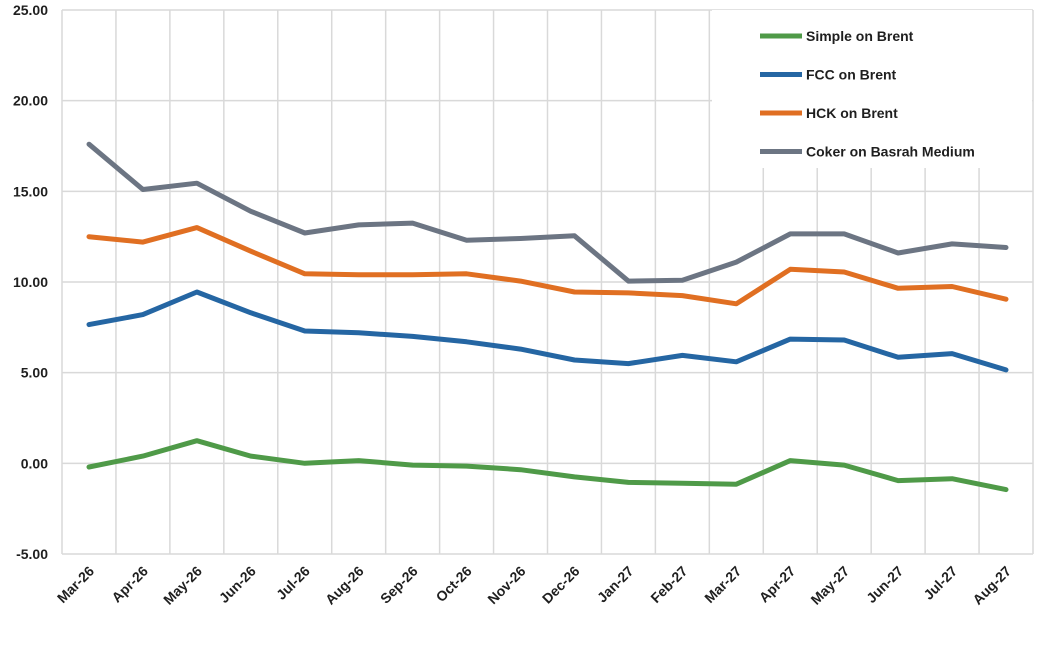 Image resolution: width=1063 pixels, height=646 pixels. I want to click on x-tick-label: Oct-26, so click(454, 584).